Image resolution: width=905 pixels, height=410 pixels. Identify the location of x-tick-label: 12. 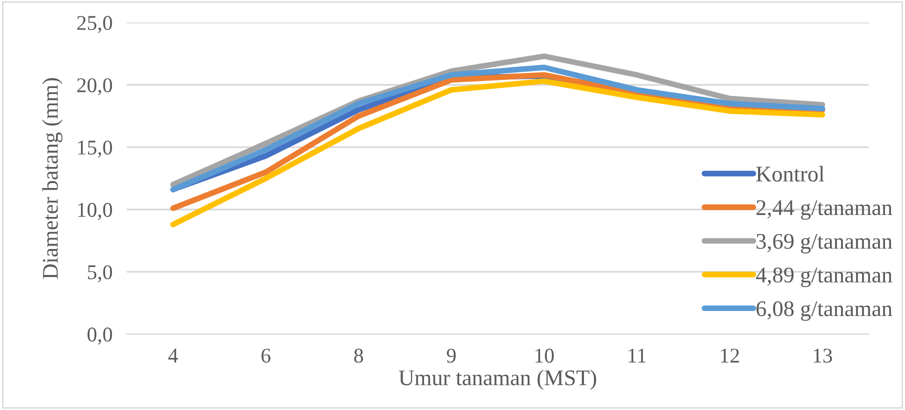
(730, 355).